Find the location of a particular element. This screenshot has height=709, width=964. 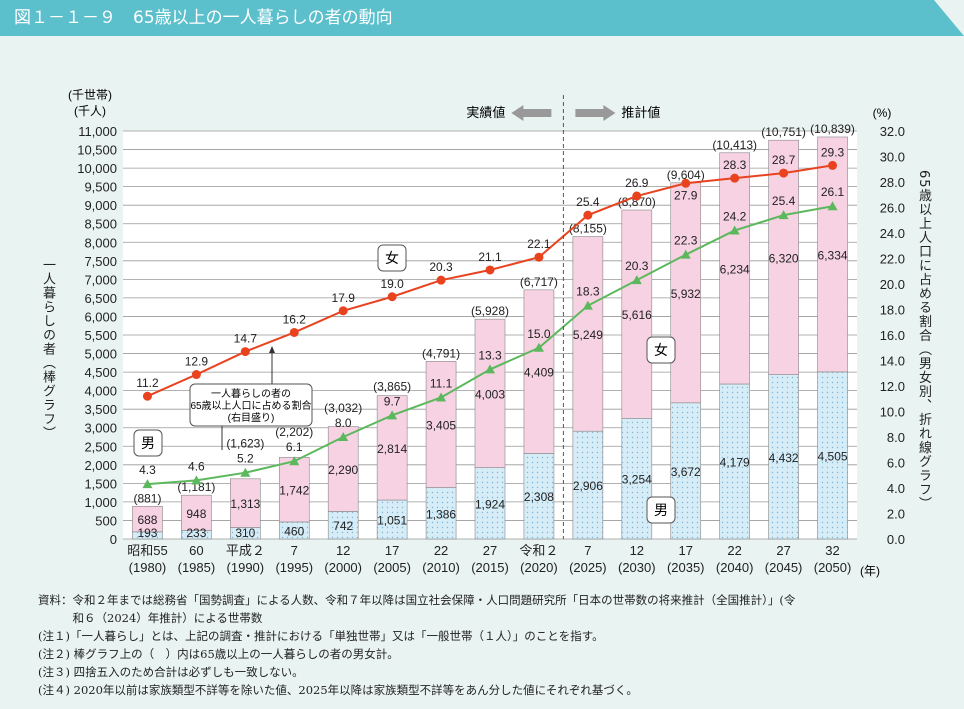

female-value-label: 3,405 is located at coordinates (441, 425).